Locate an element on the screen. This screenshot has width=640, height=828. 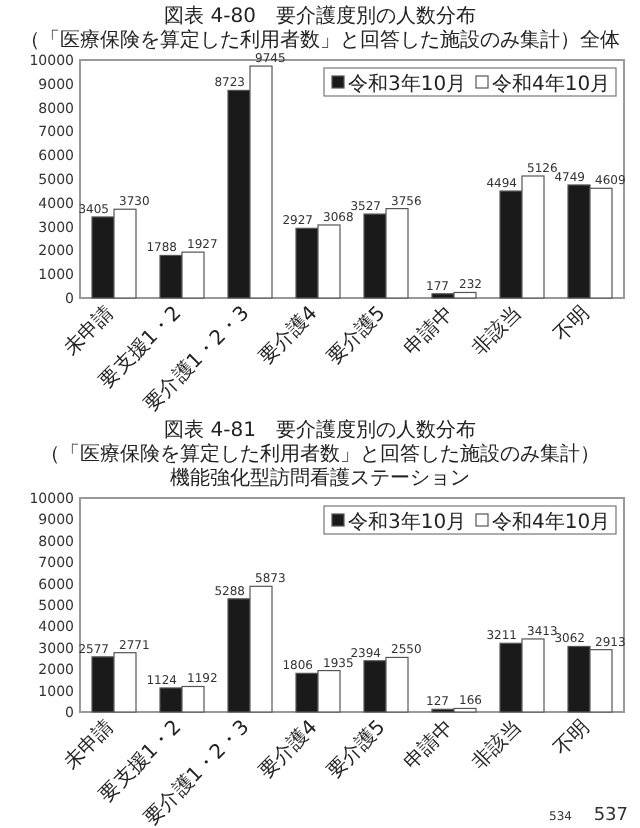
chart-title: 図表 4-80 要介護度別の人数分布 is located at coordinates (320, 16).